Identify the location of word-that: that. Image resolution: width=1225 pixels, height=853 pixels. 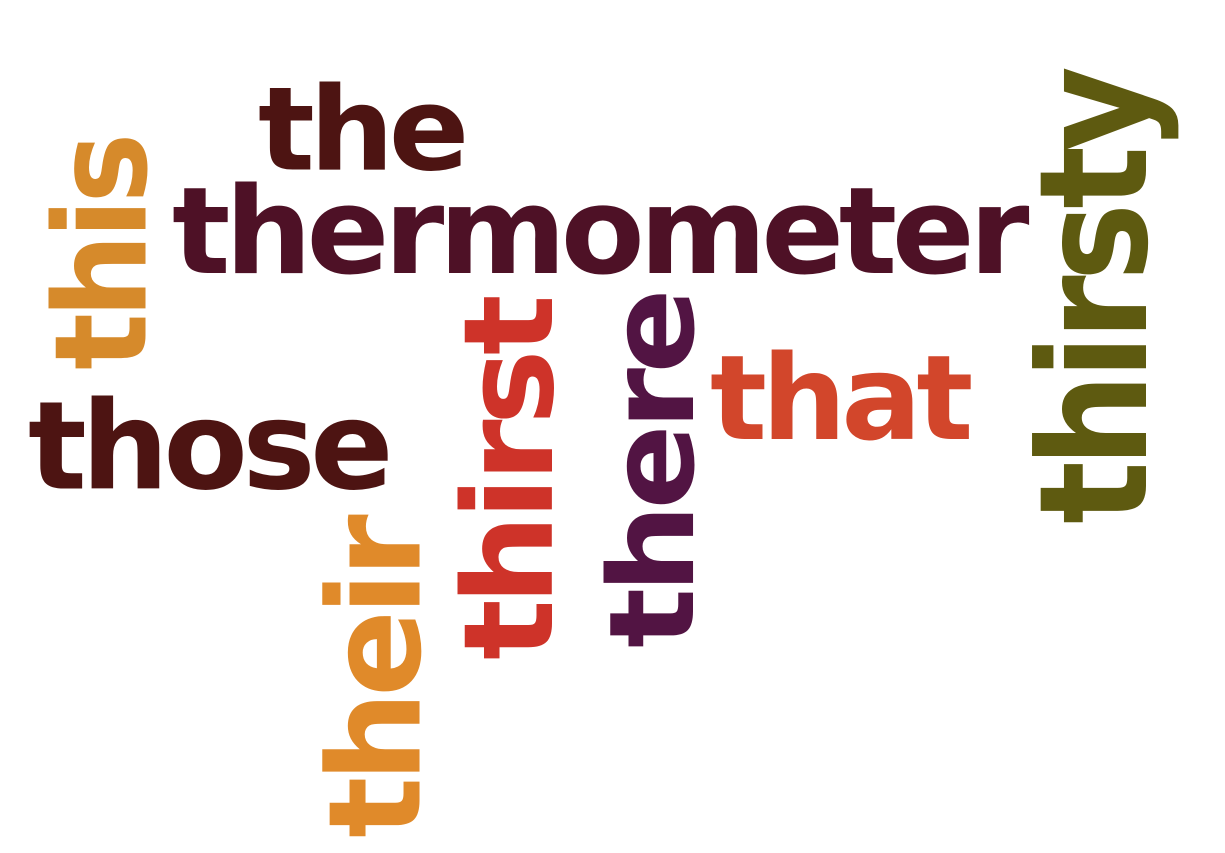
(841, 398).